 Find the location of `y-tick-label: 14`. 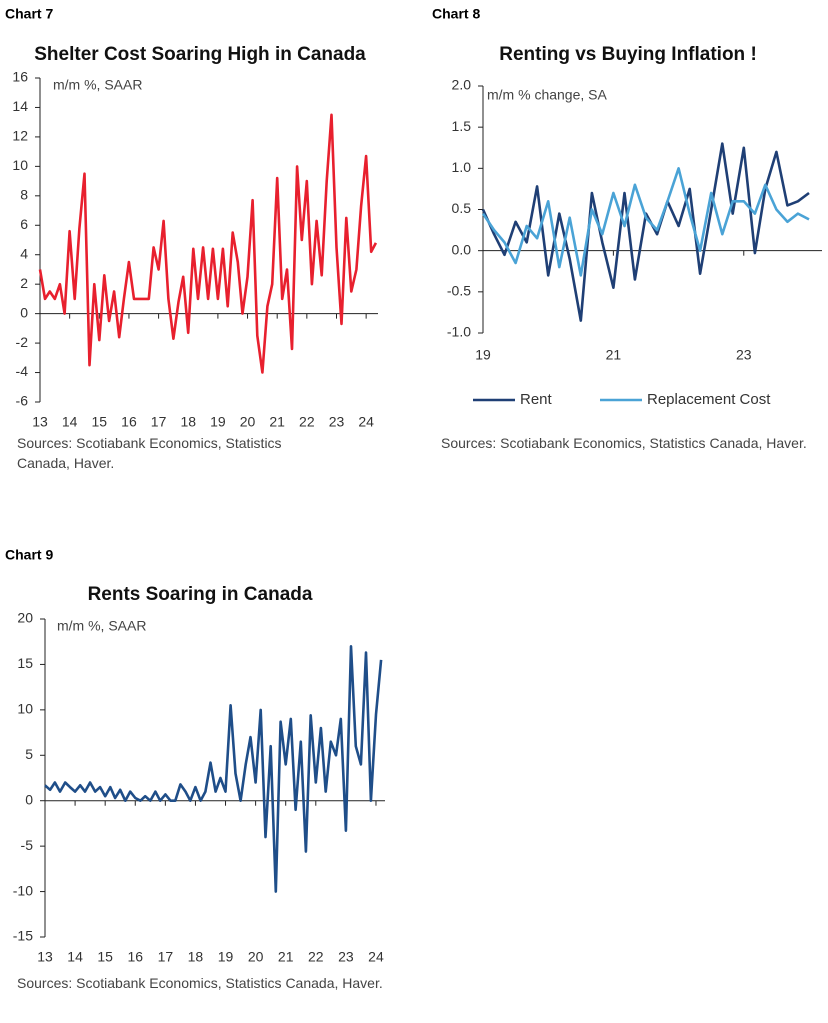

y-tick-label: 14 is located at coordinates (20, 106).